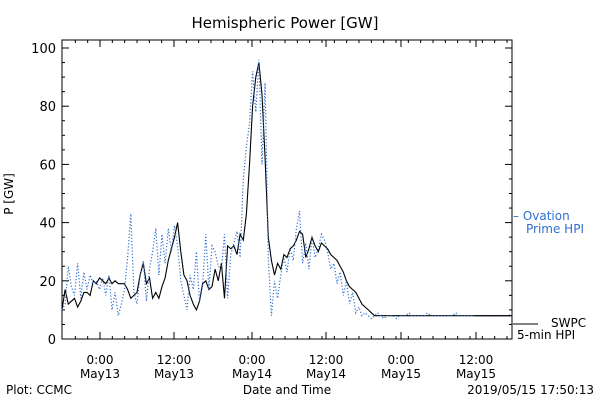  What do you see at coordinates (39, 390) in the screenshot?
I see `footer-left: Plot: CCMC` at bounding box center [39, 390].